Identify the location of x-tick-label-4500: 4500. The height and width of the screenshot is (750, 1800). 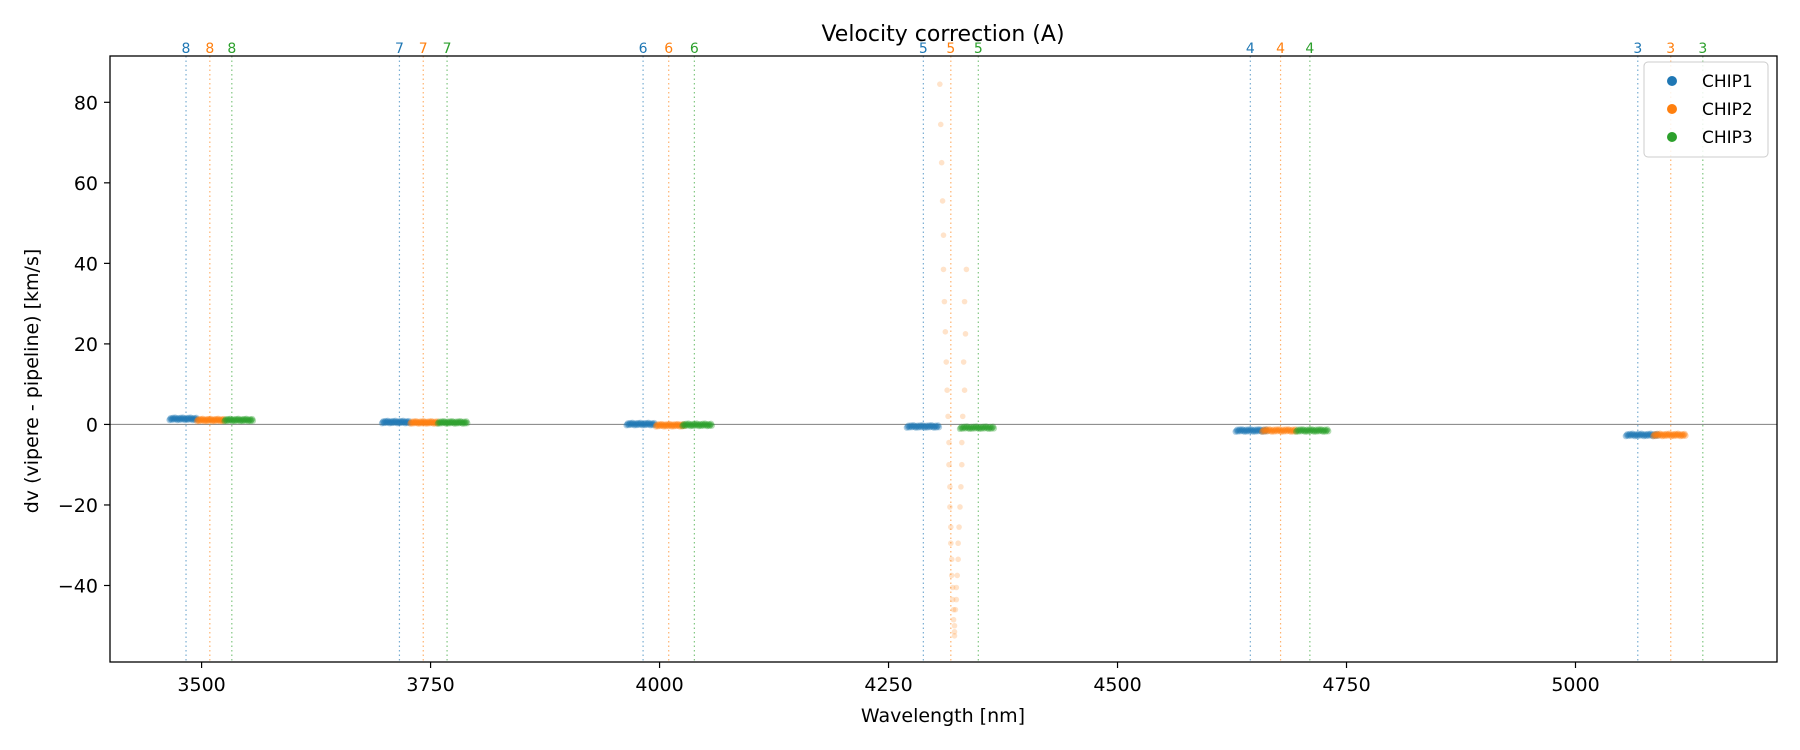
(1117, 685).